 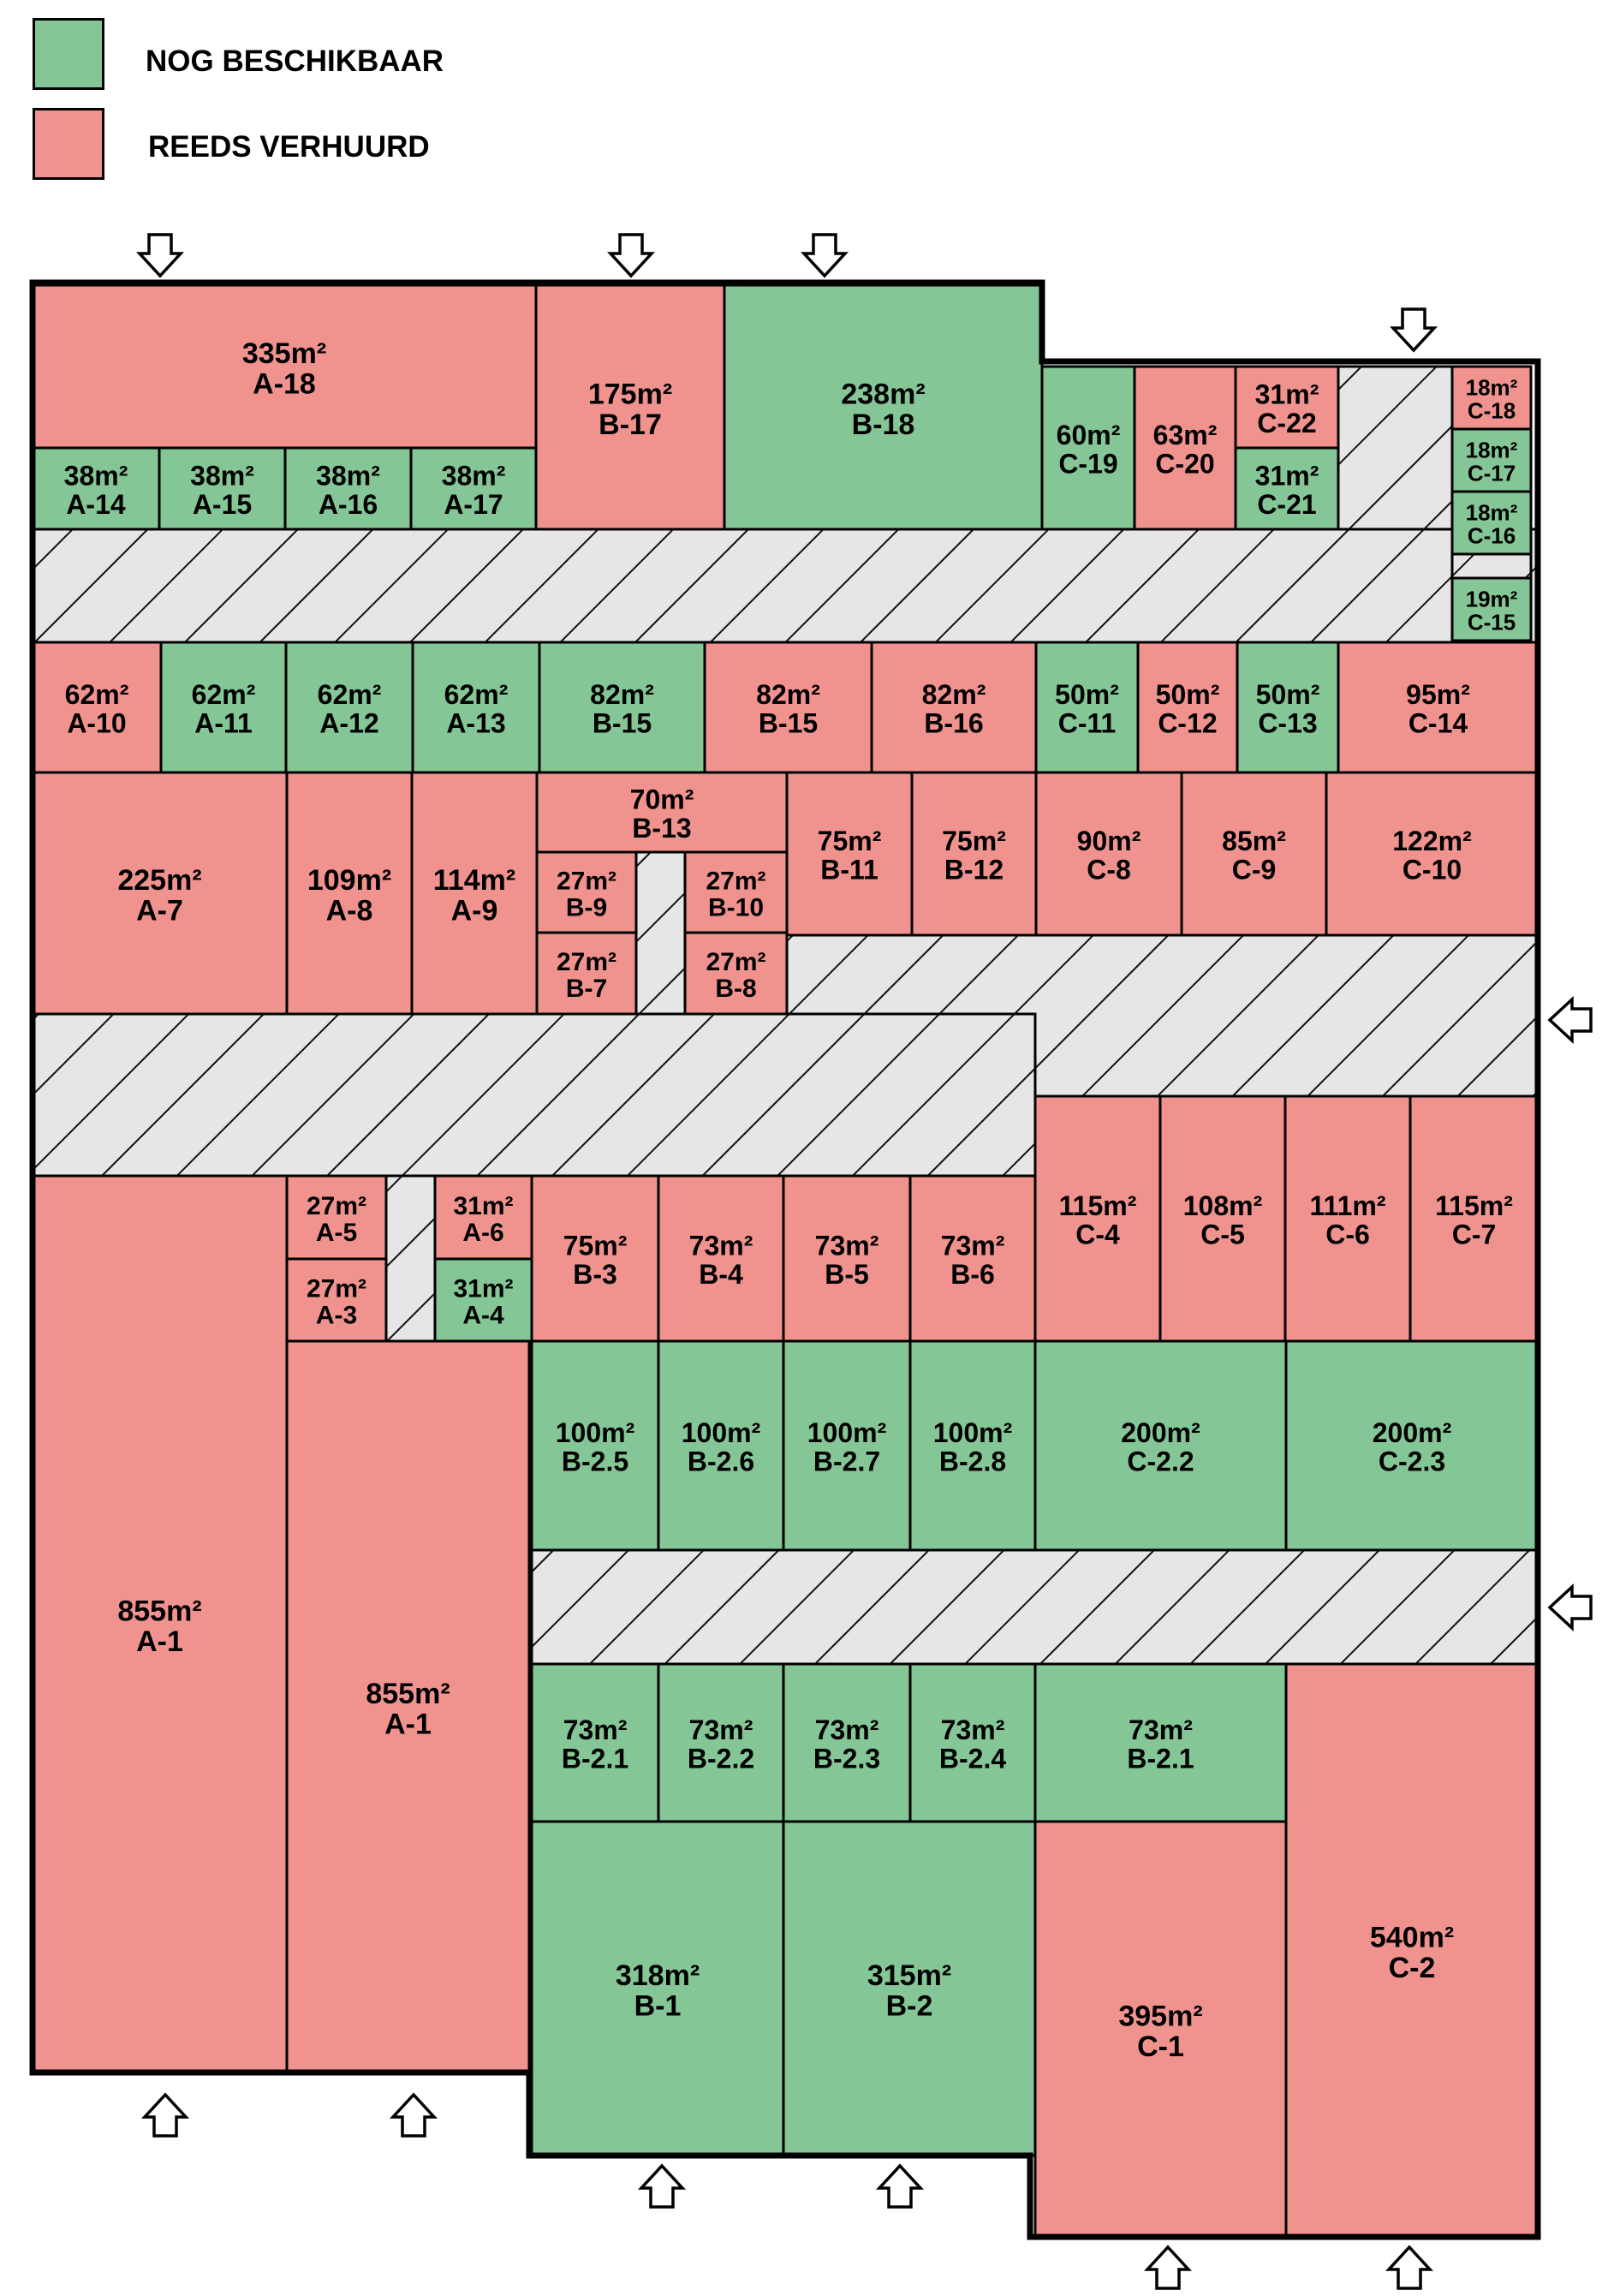 I want to click on unit-id: A-10, so click(x=97, y=722).